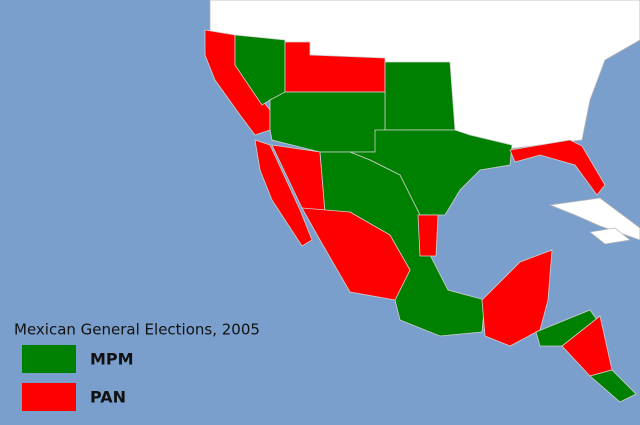  I want to click on yucatan, so click(517, 298).